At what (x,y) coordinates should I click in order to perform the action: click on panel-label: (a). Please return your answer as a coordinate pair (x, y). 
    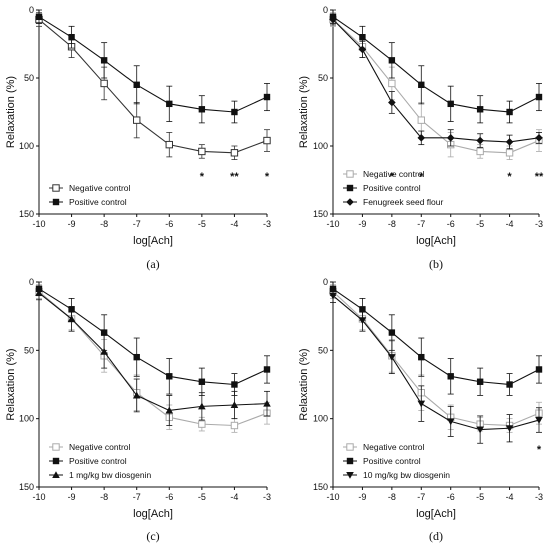
    Looking at the image, I should click on (152, 264).